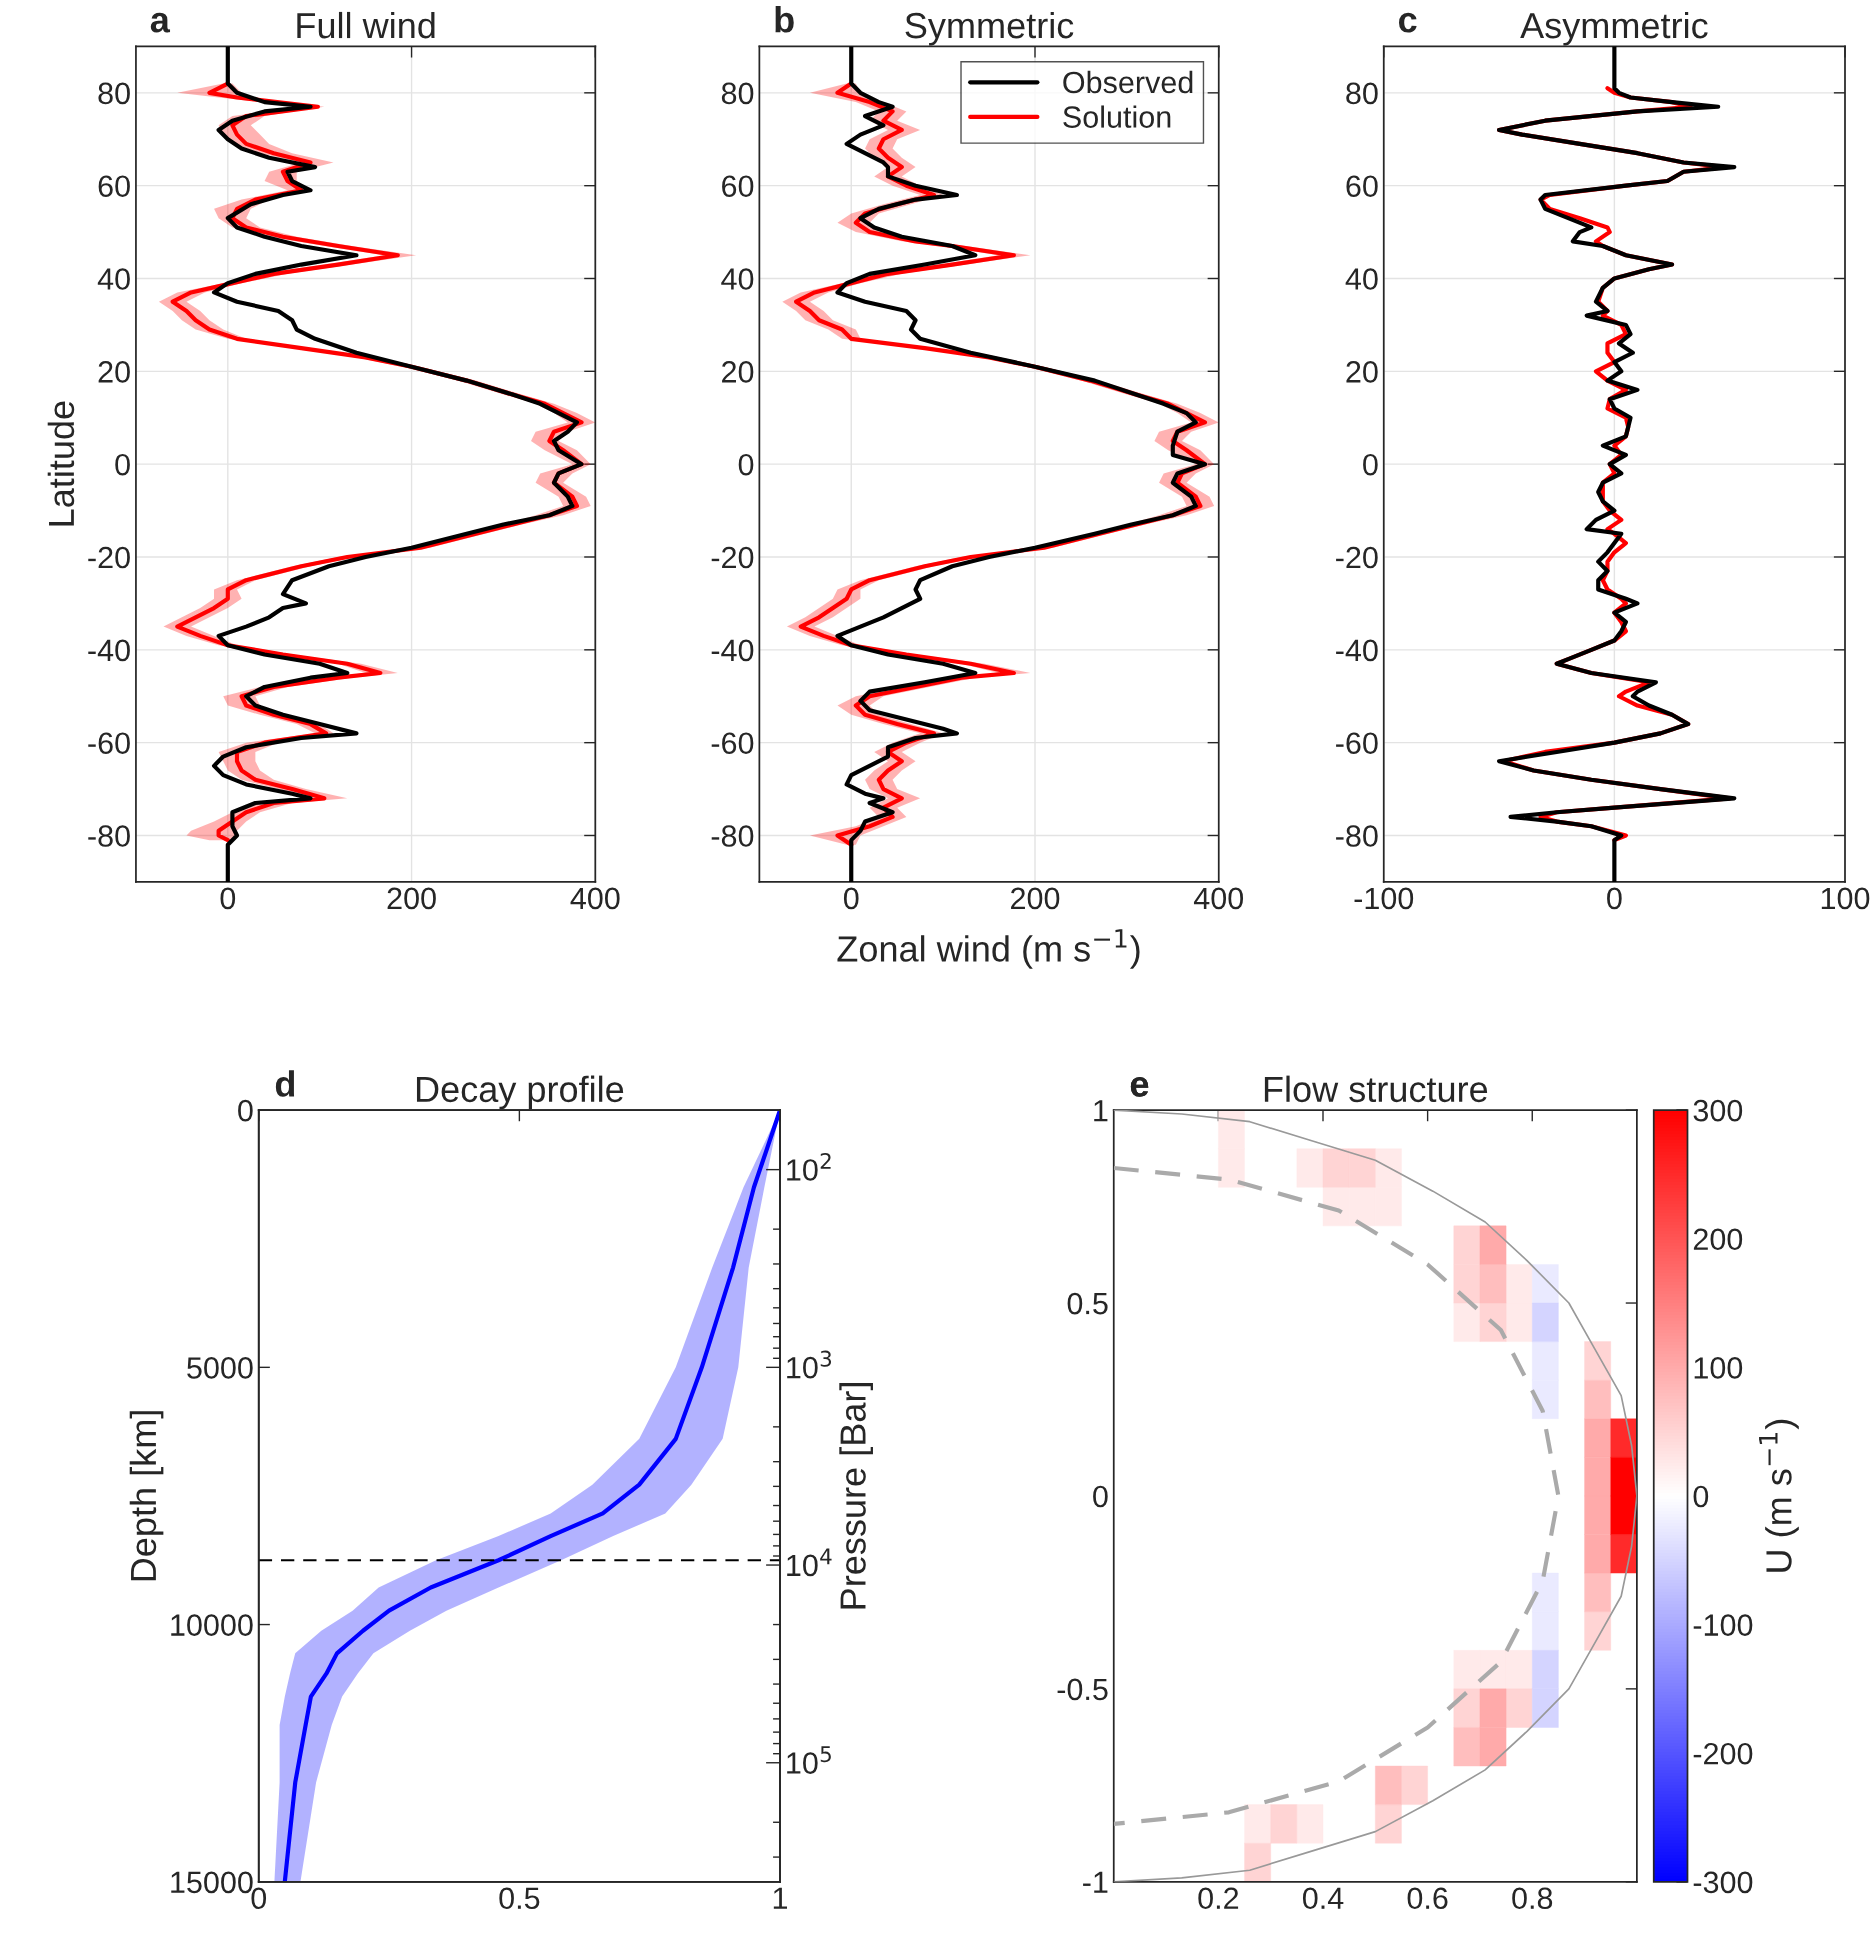  Describe the element at coordinates (809, 1166) in the screenshot. I see `y2-tick-label: 10$^{2}$` at that location.